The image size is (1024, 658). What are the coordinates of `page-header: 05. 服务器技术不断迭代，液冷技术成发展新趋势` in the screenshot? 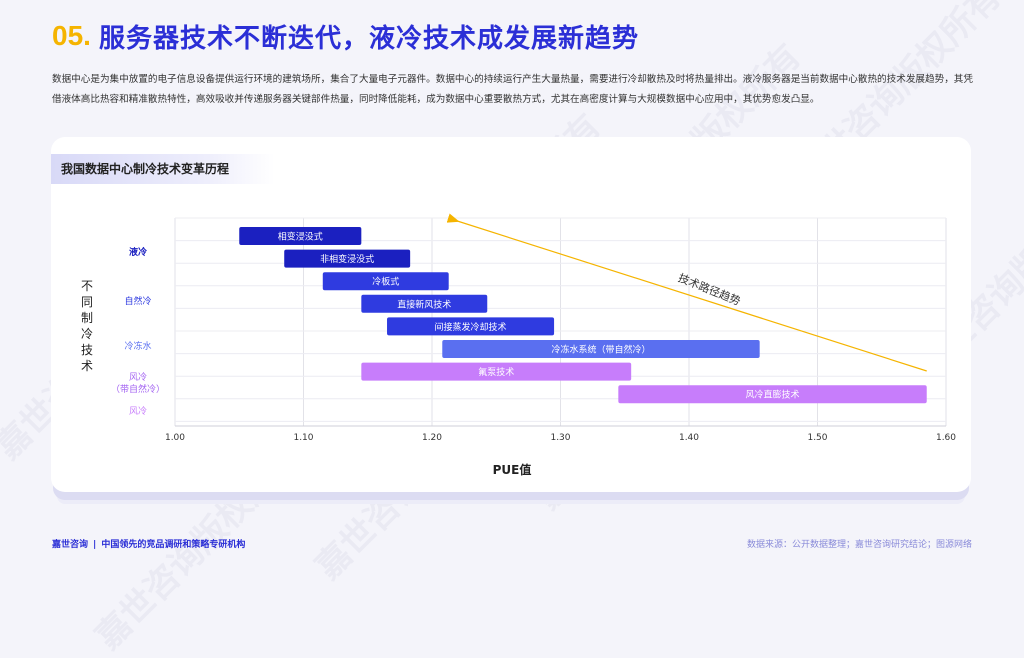 It's located at (345, 36).